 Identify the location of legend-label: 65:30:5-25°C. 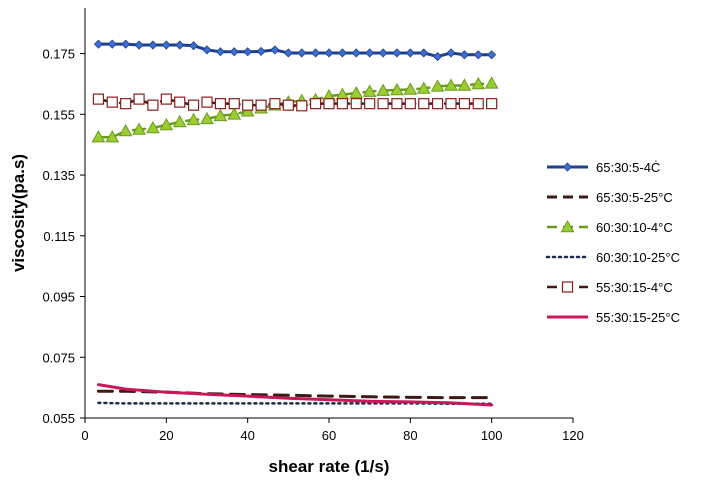
(634, 197).